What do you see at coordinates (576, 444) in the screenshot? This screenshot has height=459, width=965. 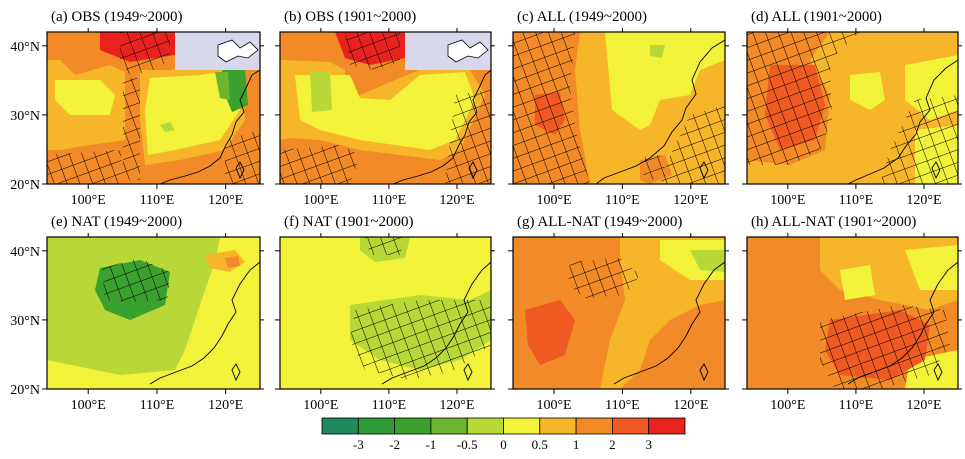 I see `colorbar-label: 1` at bounding box center [576, 444].